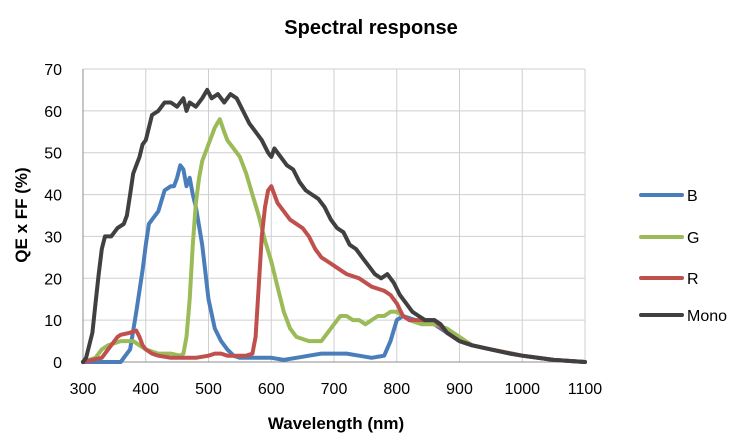  What do you see at coordinates (370, 28) in the screenshot?
I see `chart-title: Spectral response` at bounding box center [370, 28].